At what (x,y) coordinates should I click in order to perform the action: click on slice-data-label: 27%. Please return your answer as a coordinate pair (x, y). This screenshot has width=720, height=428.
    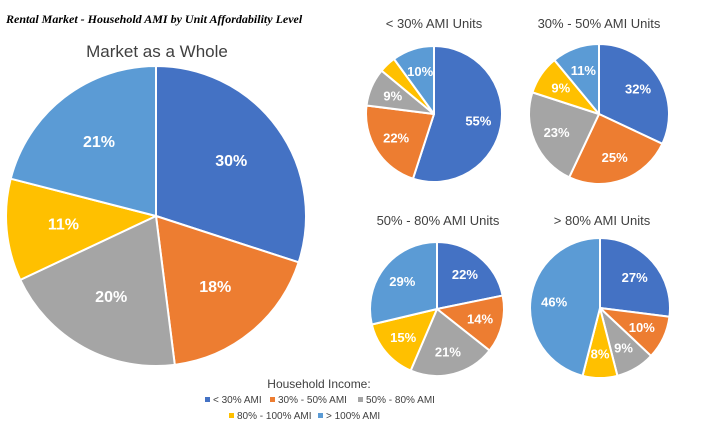
    Looking at the image, I should click on (635, 277).